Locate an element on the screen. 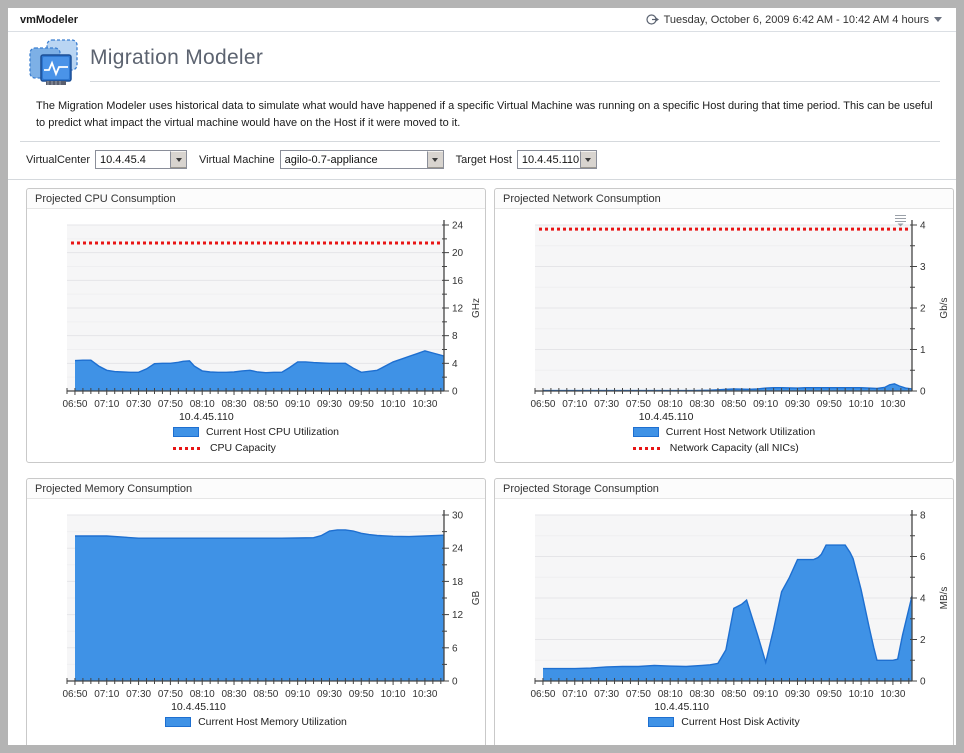 This screenshot has height=753, width=964. chart-legend: Current Host Memory Utilization is located at coordinates (256, 722).